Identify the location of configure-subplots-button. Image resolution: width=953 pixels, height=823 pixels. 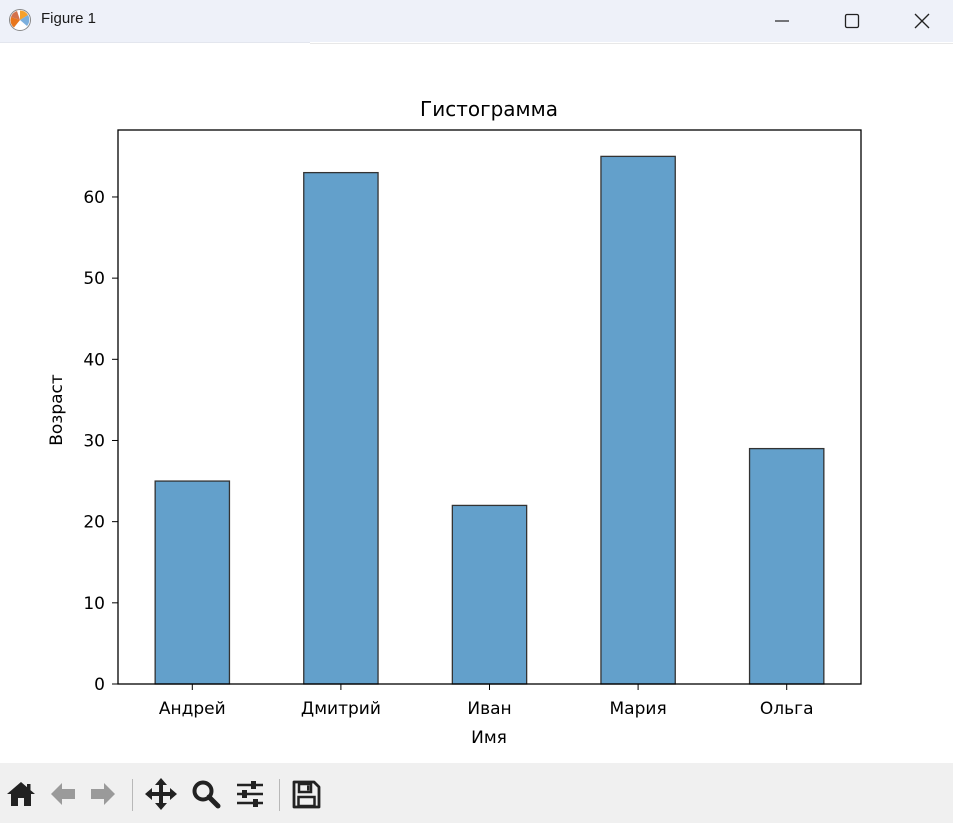
(250, 794).